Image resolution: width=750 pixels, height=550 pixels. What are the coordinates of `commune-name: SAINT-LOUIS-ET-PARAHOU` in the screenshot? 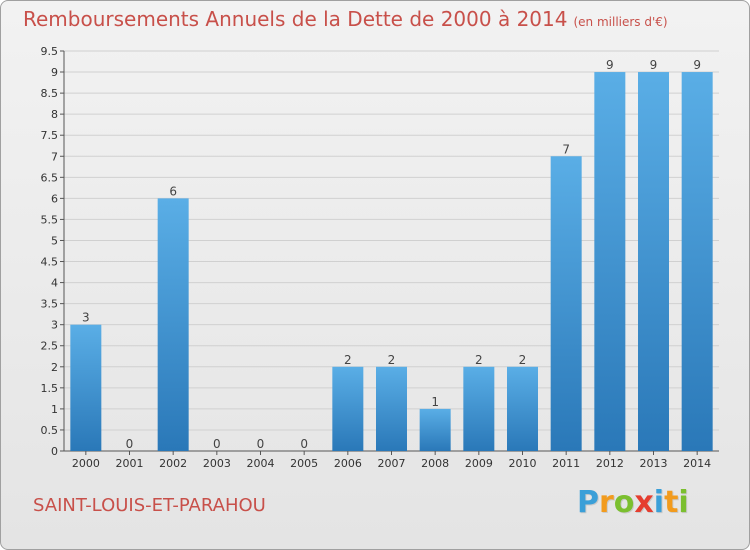 It's located at (149, 505).